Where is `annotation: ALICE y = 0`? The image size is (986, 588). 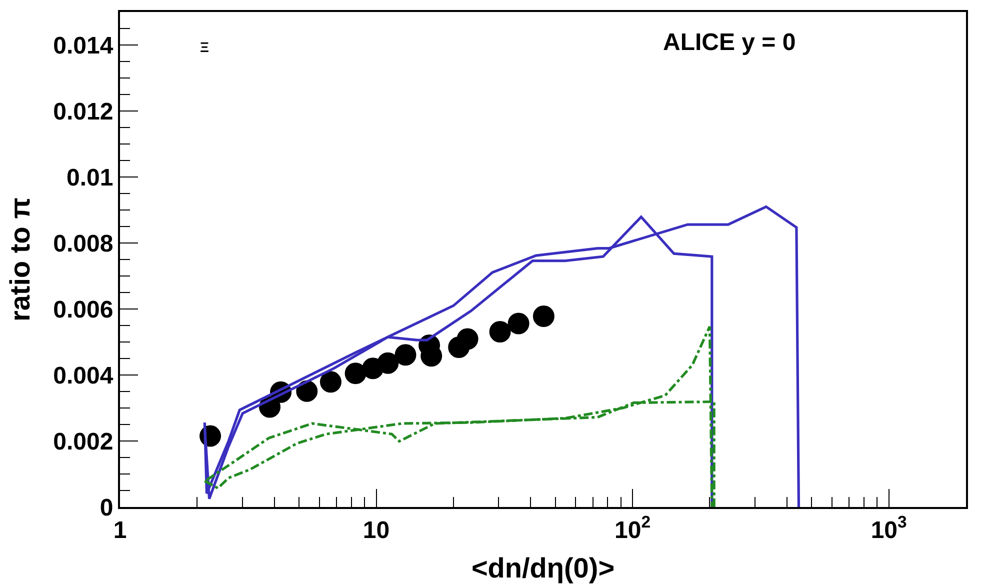 annotation: ALICE y = 0 is located at coordinates (729, 42).